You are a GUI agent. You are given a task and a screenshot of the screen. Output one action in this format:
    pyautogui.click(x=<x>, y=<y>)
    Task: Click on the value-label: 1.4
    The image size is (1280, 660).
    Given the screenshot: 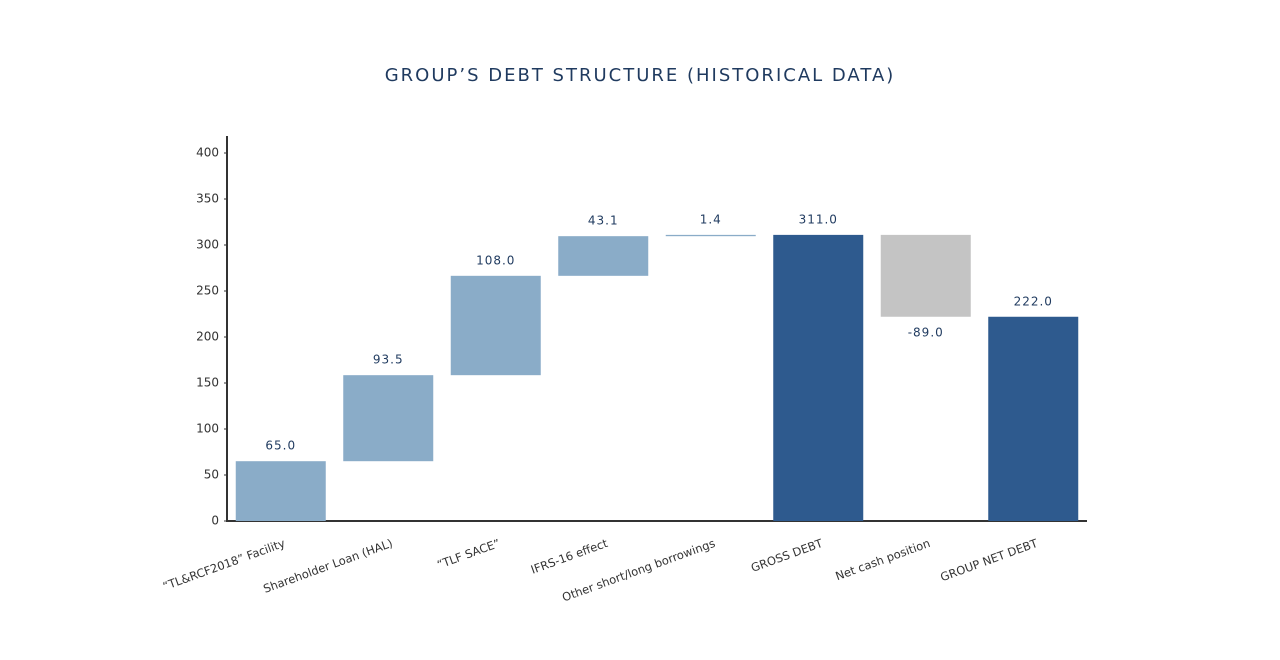 What is the action you would take?
    pyautogui.click(x=711, y=219)
    